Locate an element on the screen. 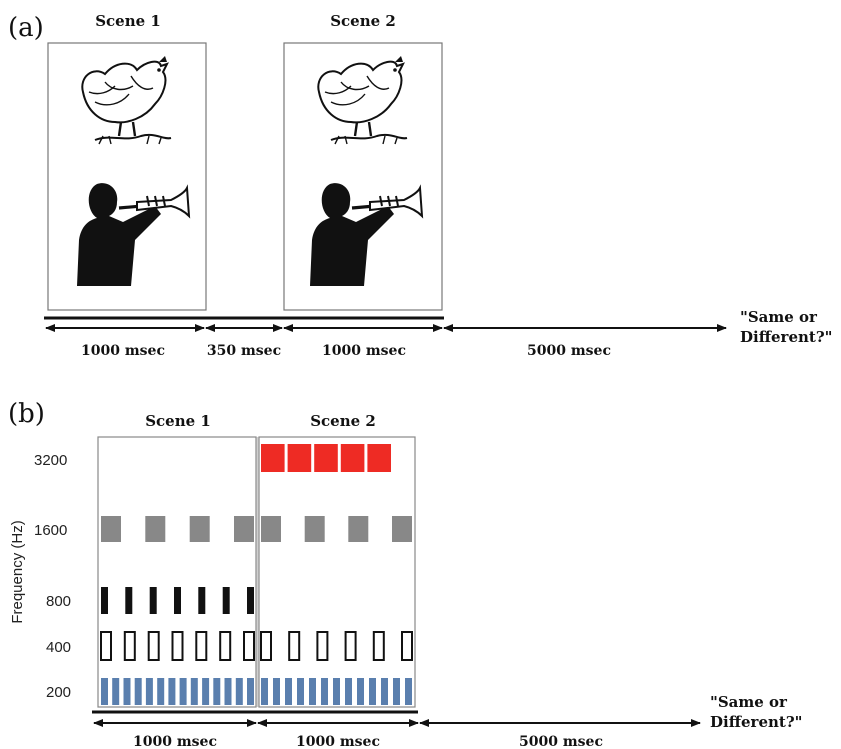 This screenshot has height=749, width=841. panel-b-prompt-line2: Different?" is located at coordinates (756, 722).